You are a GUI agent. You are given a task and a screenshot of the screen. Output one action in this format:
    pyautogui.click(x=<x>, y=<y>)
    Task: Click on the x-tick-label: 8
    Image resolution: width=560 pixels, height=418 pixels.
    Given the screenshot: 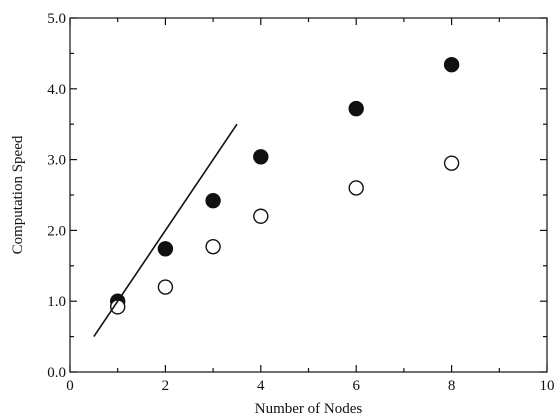 What is the action you would take?
    pyautogui.click(x=452, y=386)
    